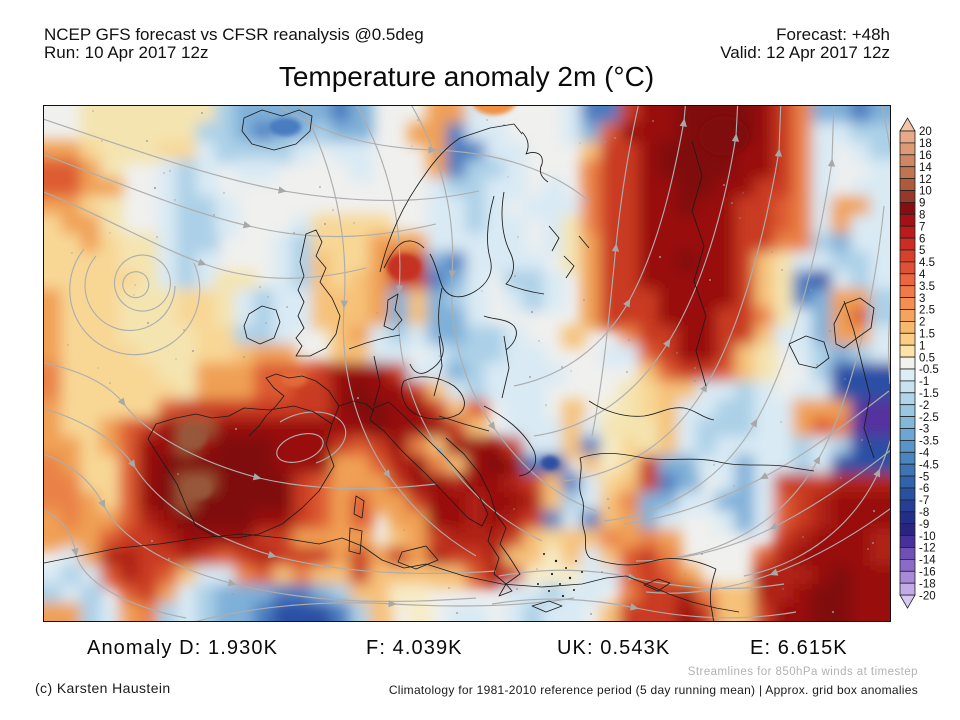 The width and height of the screenshot is (960, 720). I want to click on svg-text: -1, so click(924, 382).